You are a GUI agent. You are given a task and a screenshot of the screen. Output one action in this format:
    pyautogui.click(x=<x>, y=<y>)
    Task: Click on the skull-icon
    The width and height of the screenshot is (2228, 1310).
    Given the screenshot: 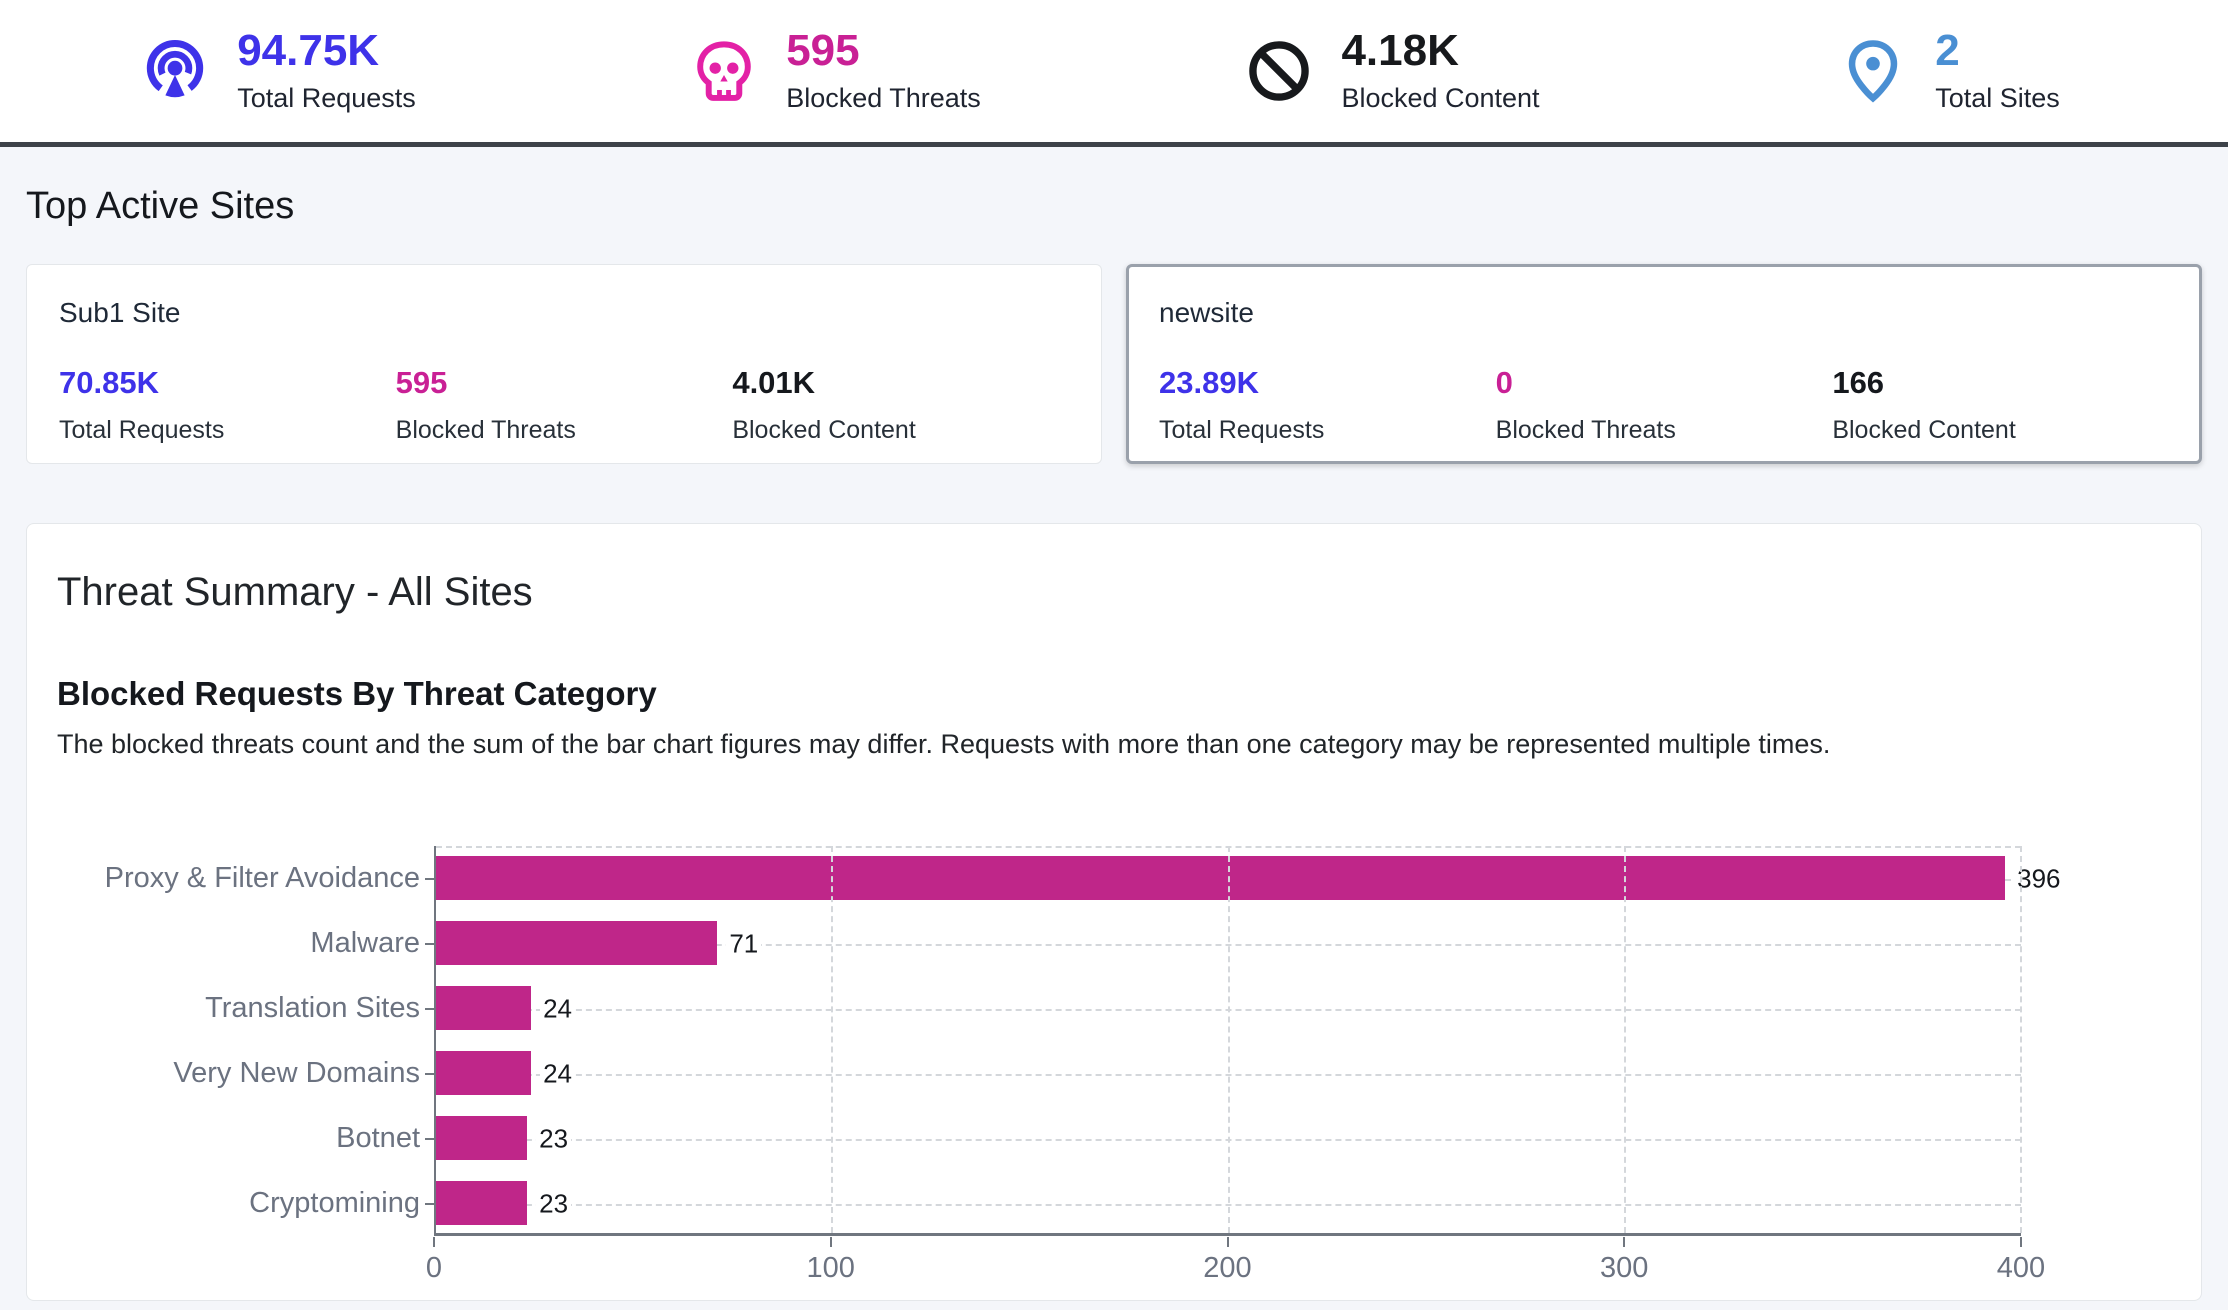 What is the action you would take?
    pyautogui.click(x=724, y=71)
    